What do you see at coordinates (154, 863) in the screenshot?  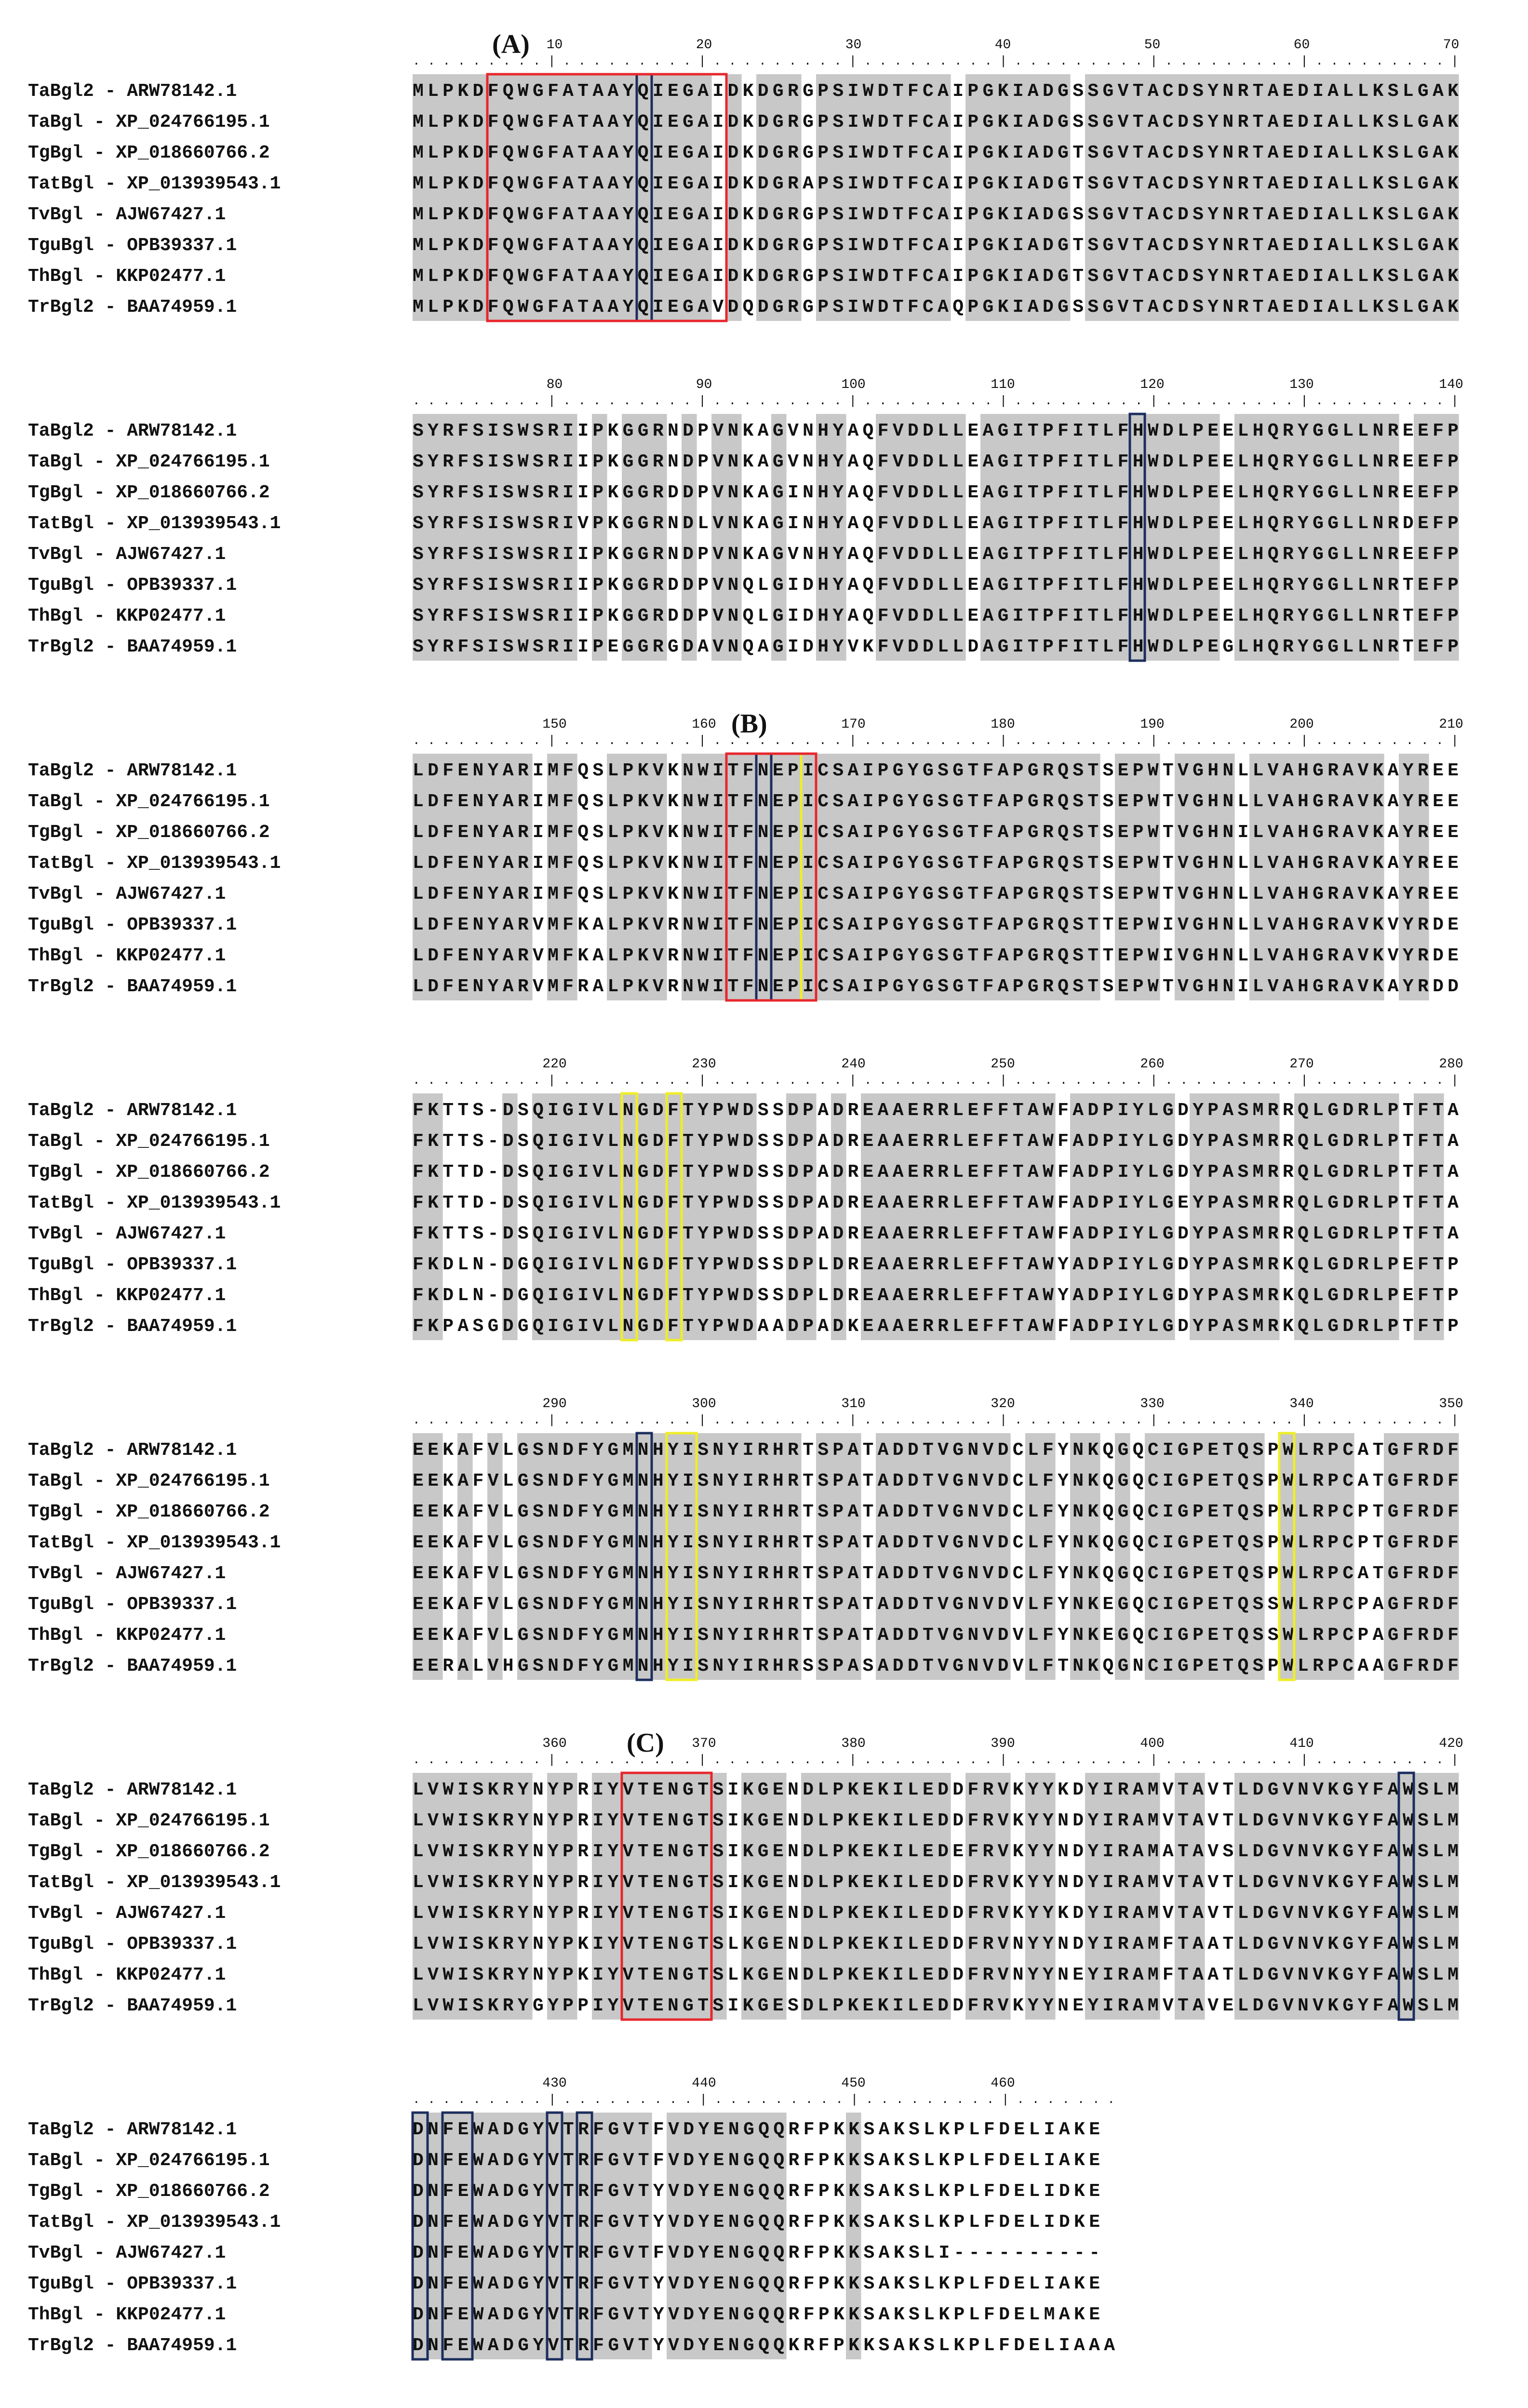 I see `sequence-label: TatBgl - XP_013939543.1` at bounding box center [154, 863].